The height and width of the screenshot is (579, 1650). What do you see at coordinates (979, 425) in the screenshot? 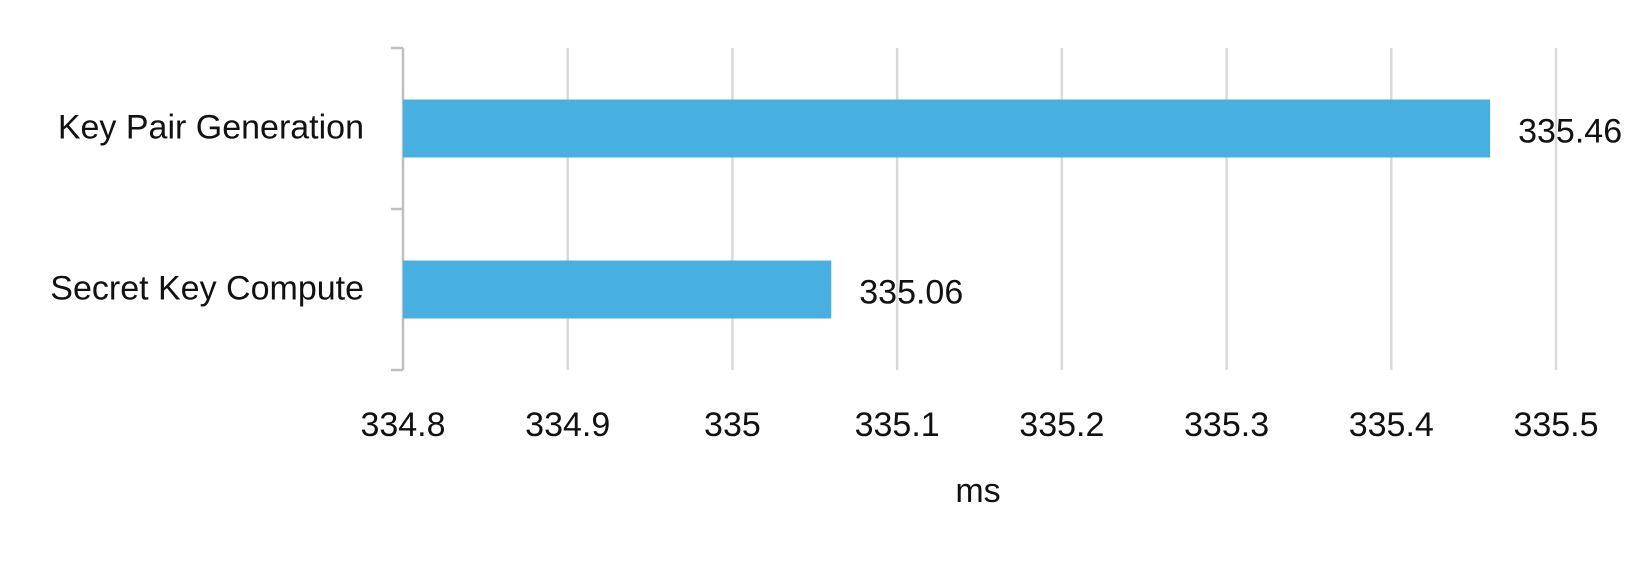
I see `x-tick-labels: 334.8 334.9 335 335.1 335.2 335.3 335.4 335.5` at bounding box center [979, 425].